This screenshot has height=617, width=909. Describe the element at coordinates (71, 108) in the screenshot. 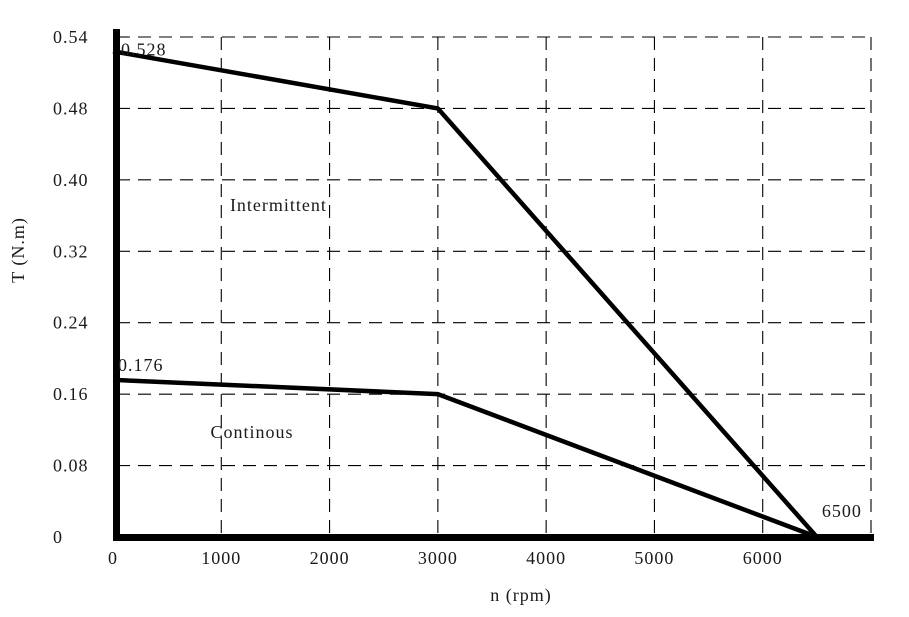

I see `y-tick-label: 0.48` at that location.